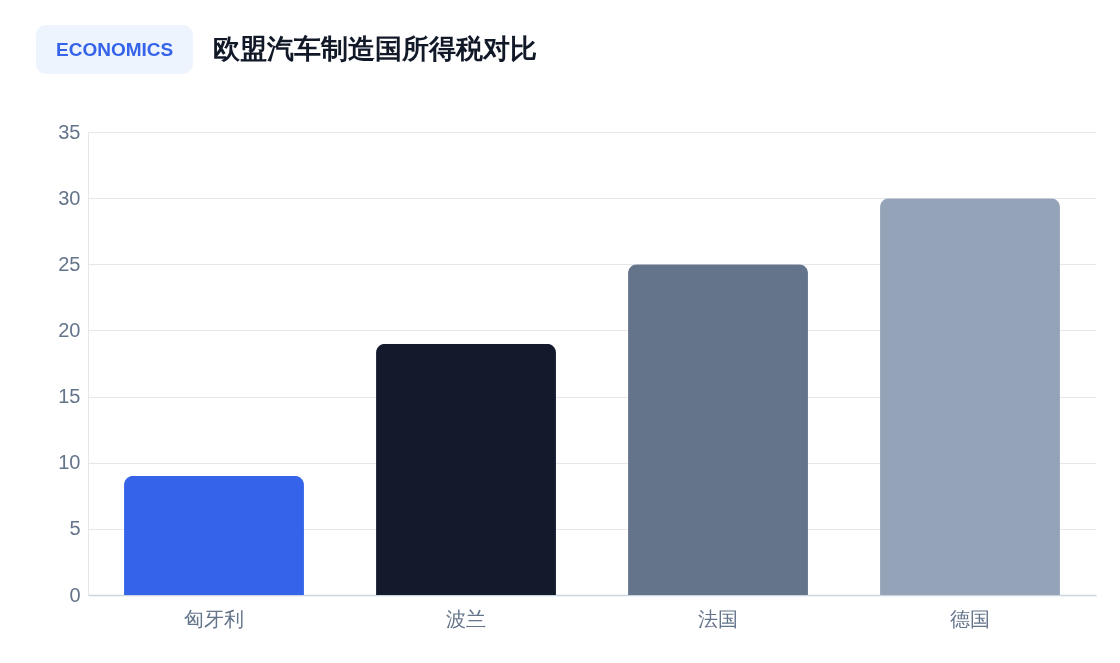  Describe the element at coordinates (69, 329) in the screenshot. I see `y-tick-label: 20` at that location.